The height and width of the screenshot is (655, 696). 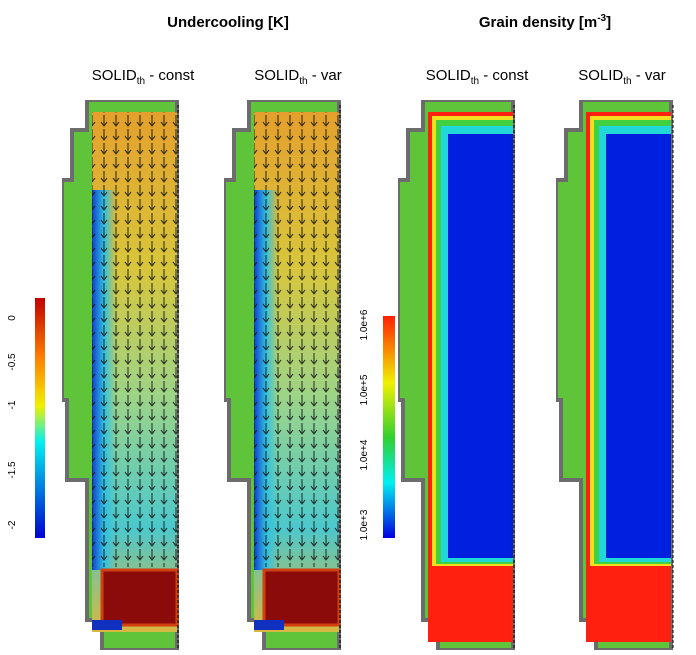 I want to click on colorbar-label: -1, so click(x=12, y=404).